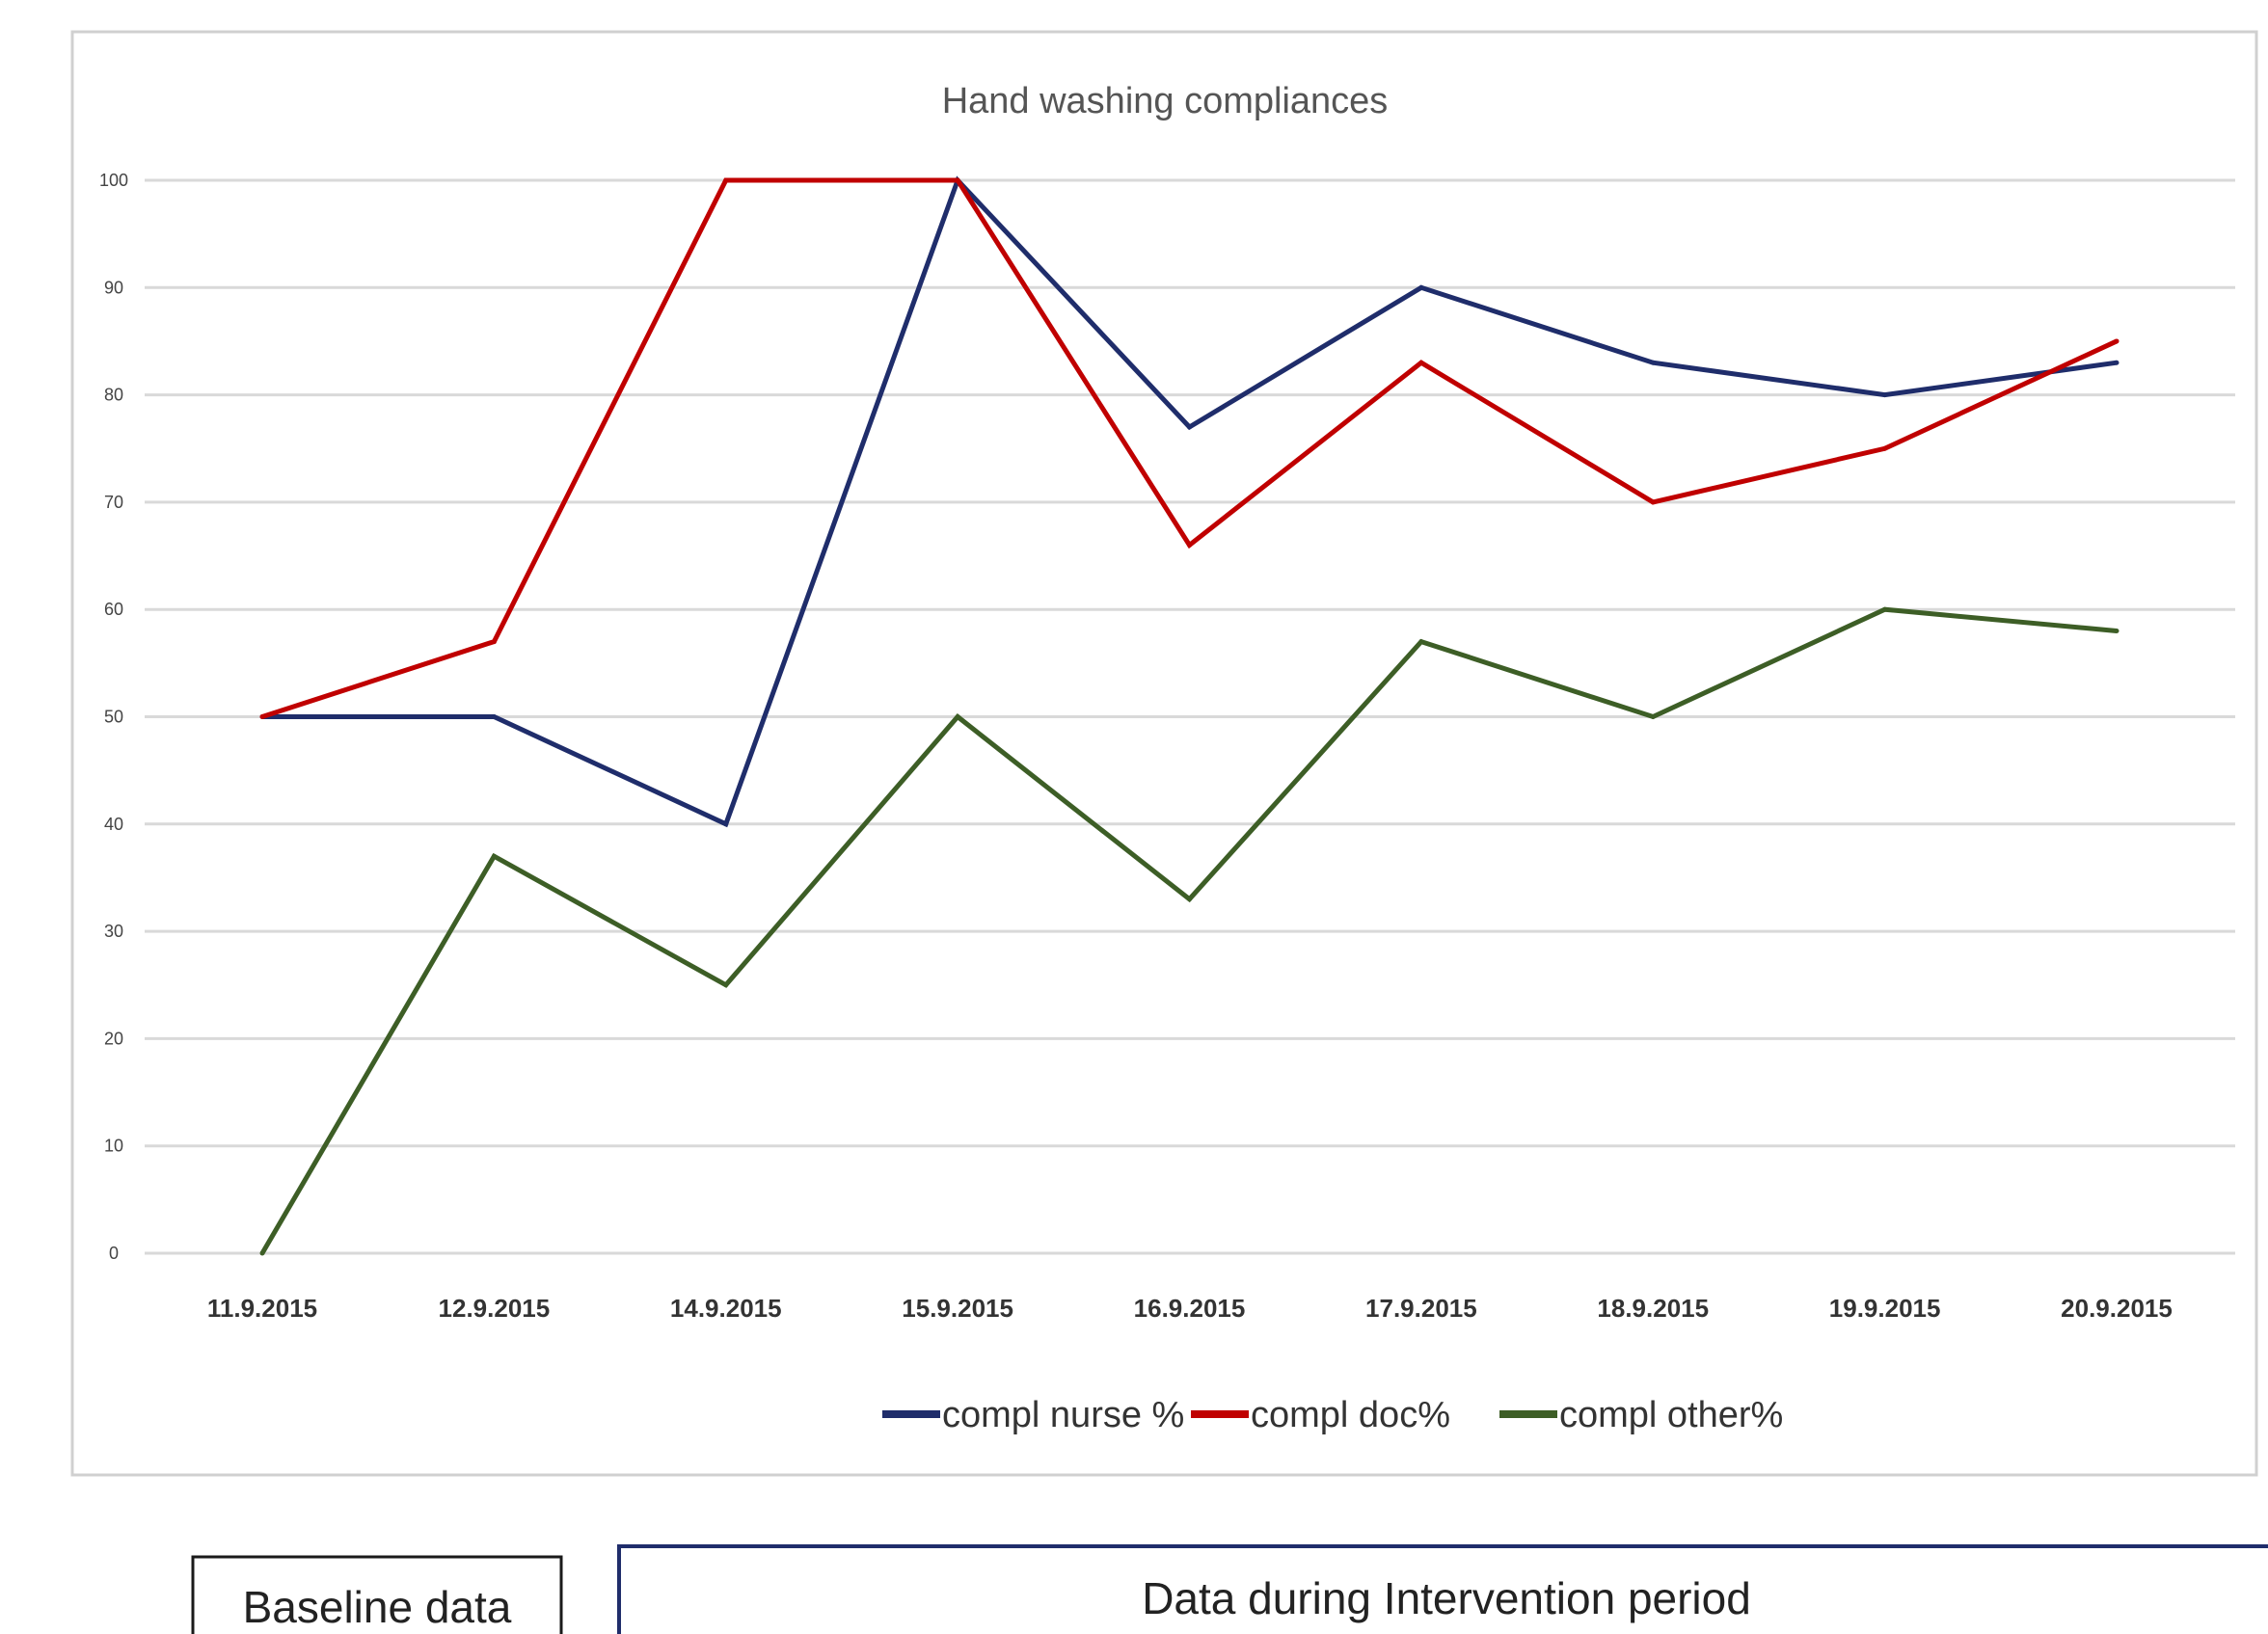 Image resolution: width=2268 pixels, height=1634 pixels. I want to click on y-tick-label: 70, so click(113, 502).